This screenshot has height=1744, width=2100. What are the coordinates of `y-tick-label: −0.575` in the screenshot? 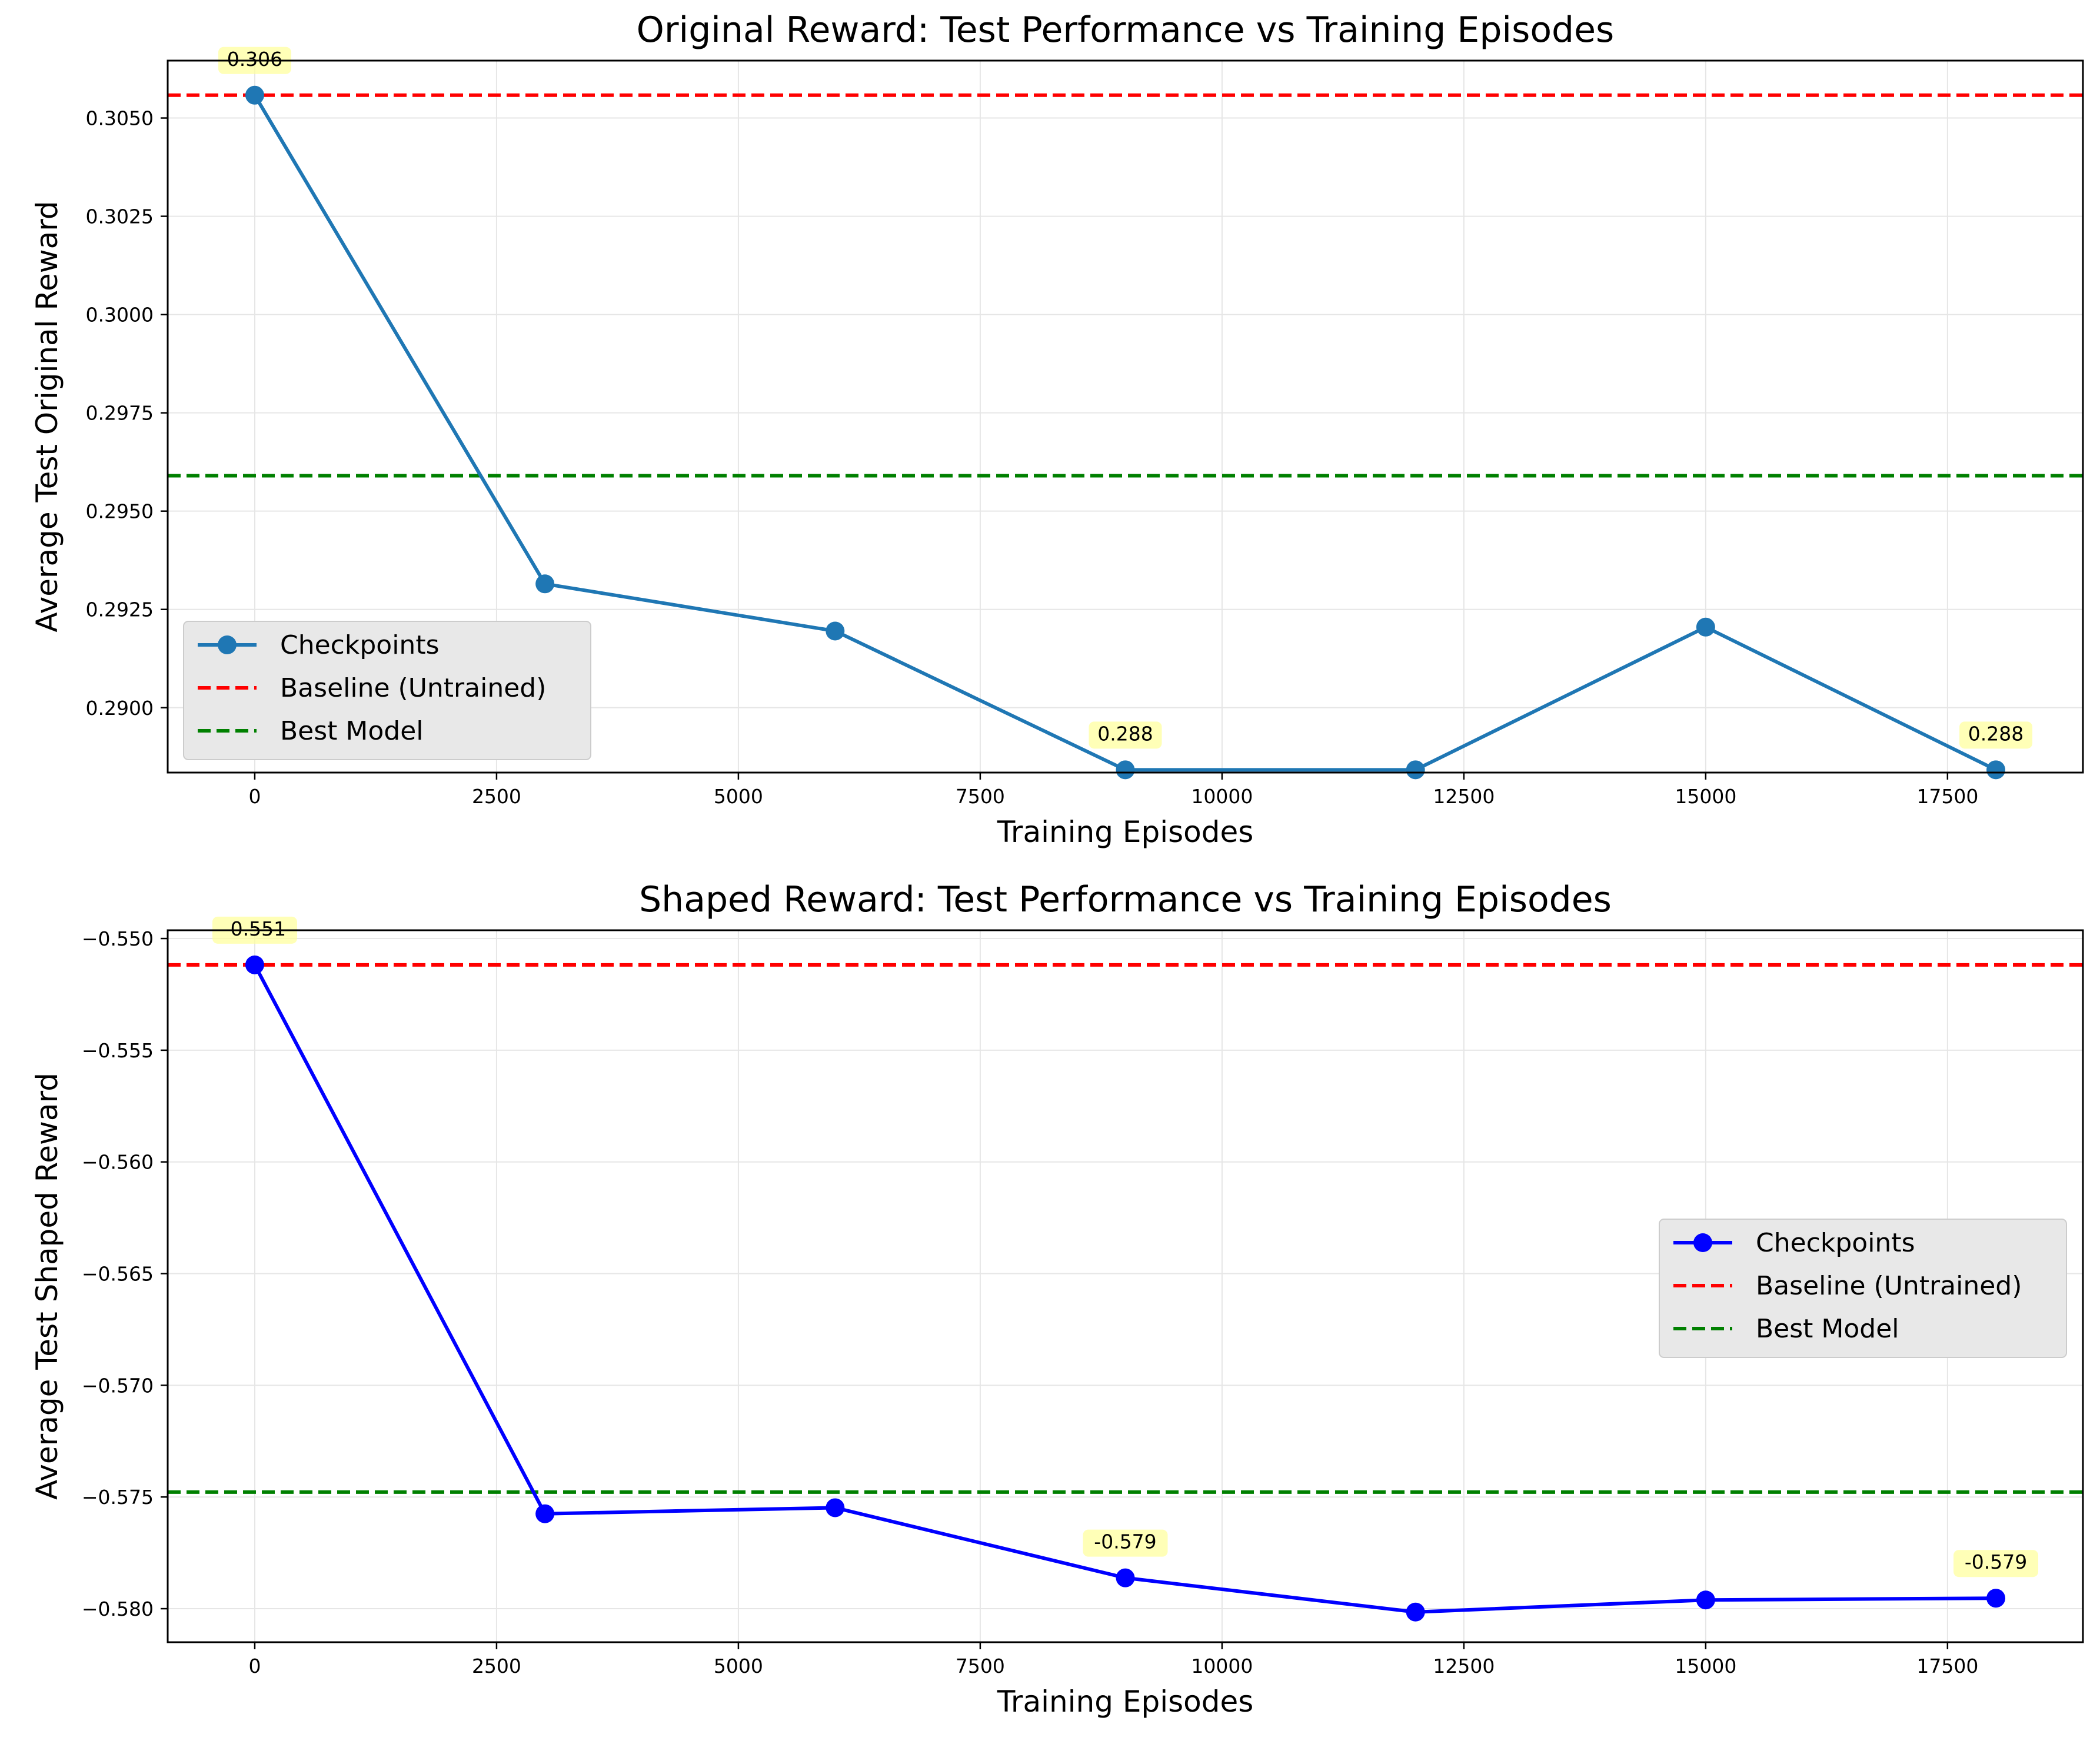 It's located at (118, 1497).